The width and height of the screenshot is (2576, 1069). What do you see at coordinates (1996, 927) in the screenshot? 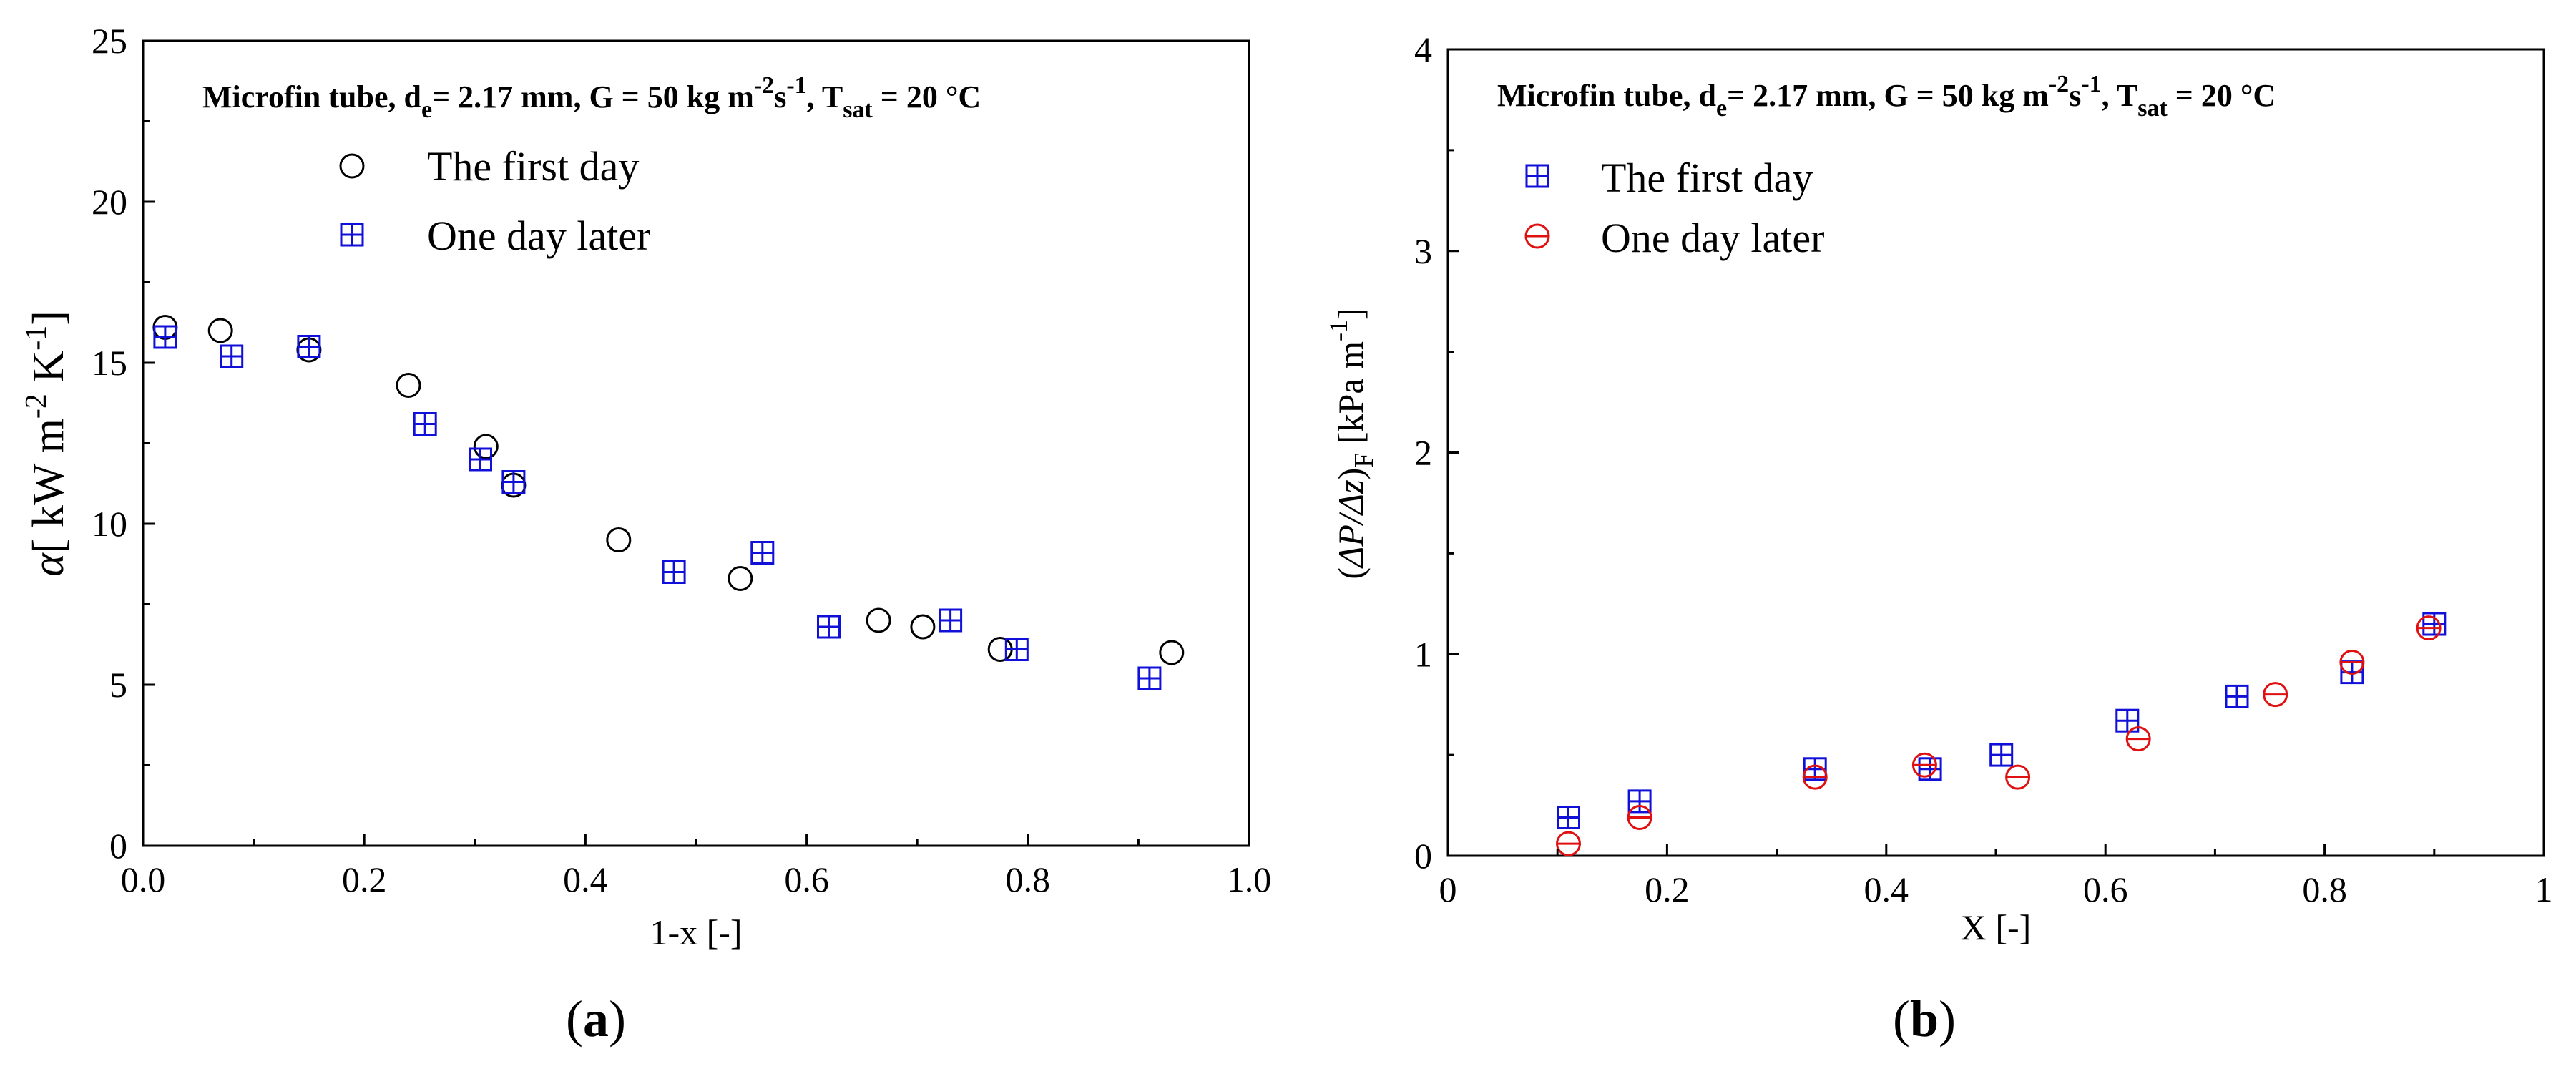
I see `x-axis-title-b: X [-]` at bounding box center [1996, 927].